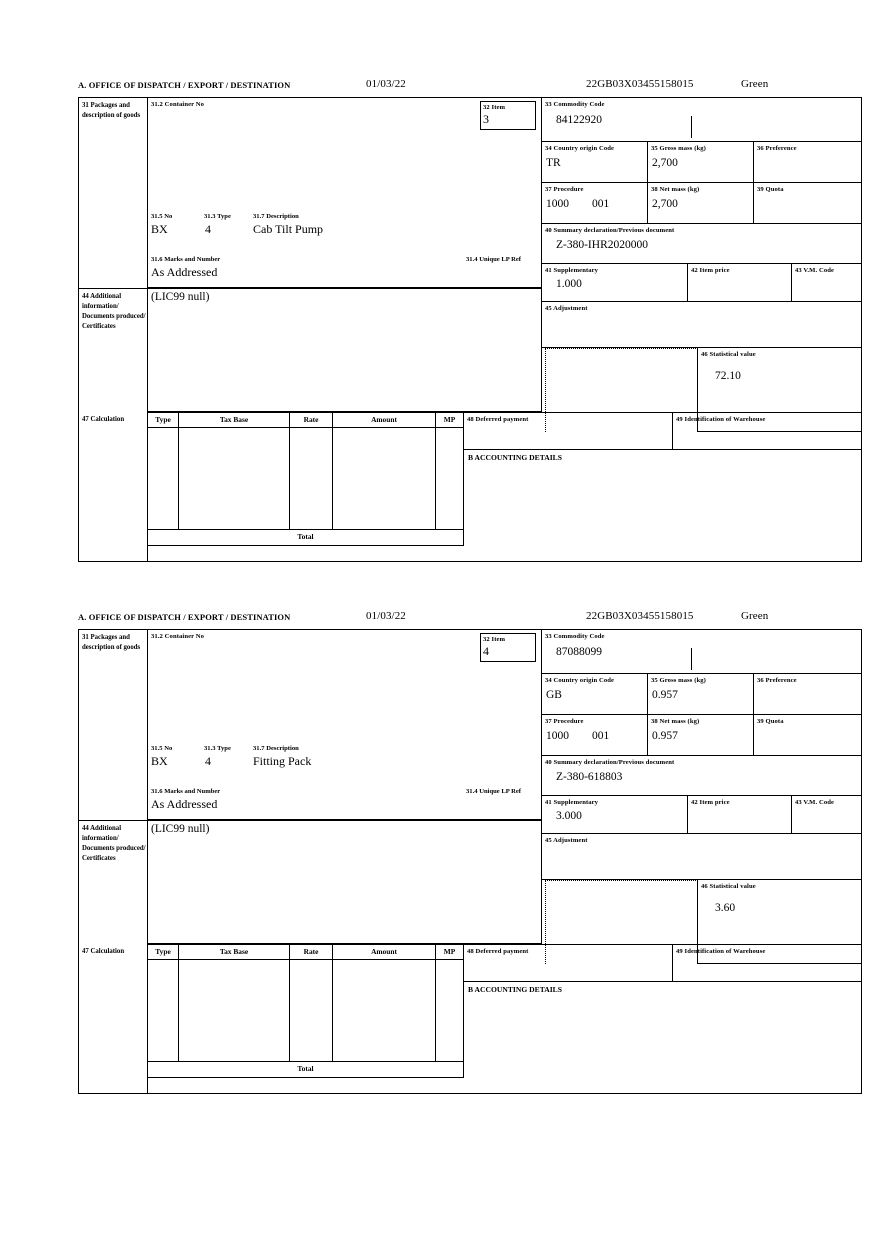  I want to click on box-33-divider-tick, so click(691, 659).